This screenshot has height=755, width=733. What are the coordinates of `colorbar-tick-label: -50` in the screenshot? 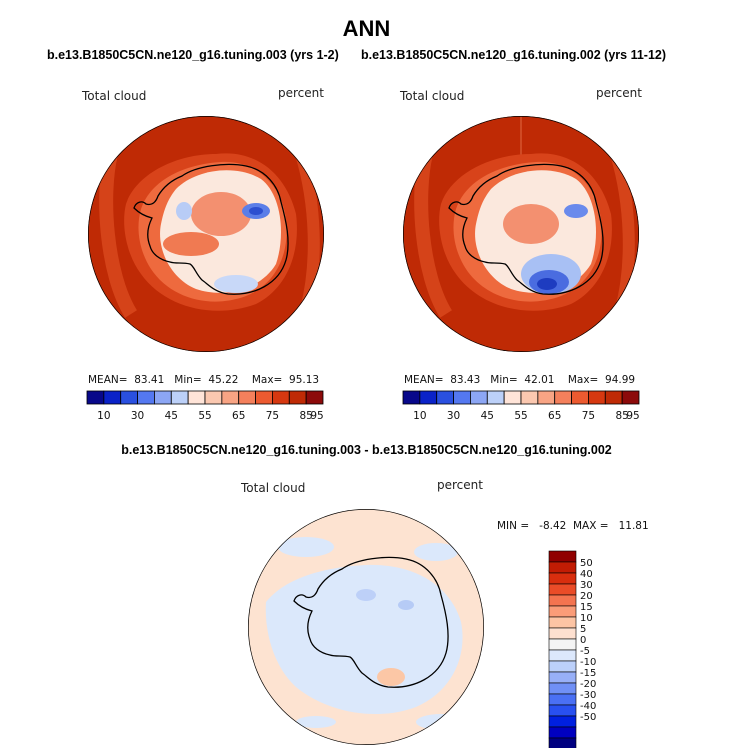 It's located at (588, 717).